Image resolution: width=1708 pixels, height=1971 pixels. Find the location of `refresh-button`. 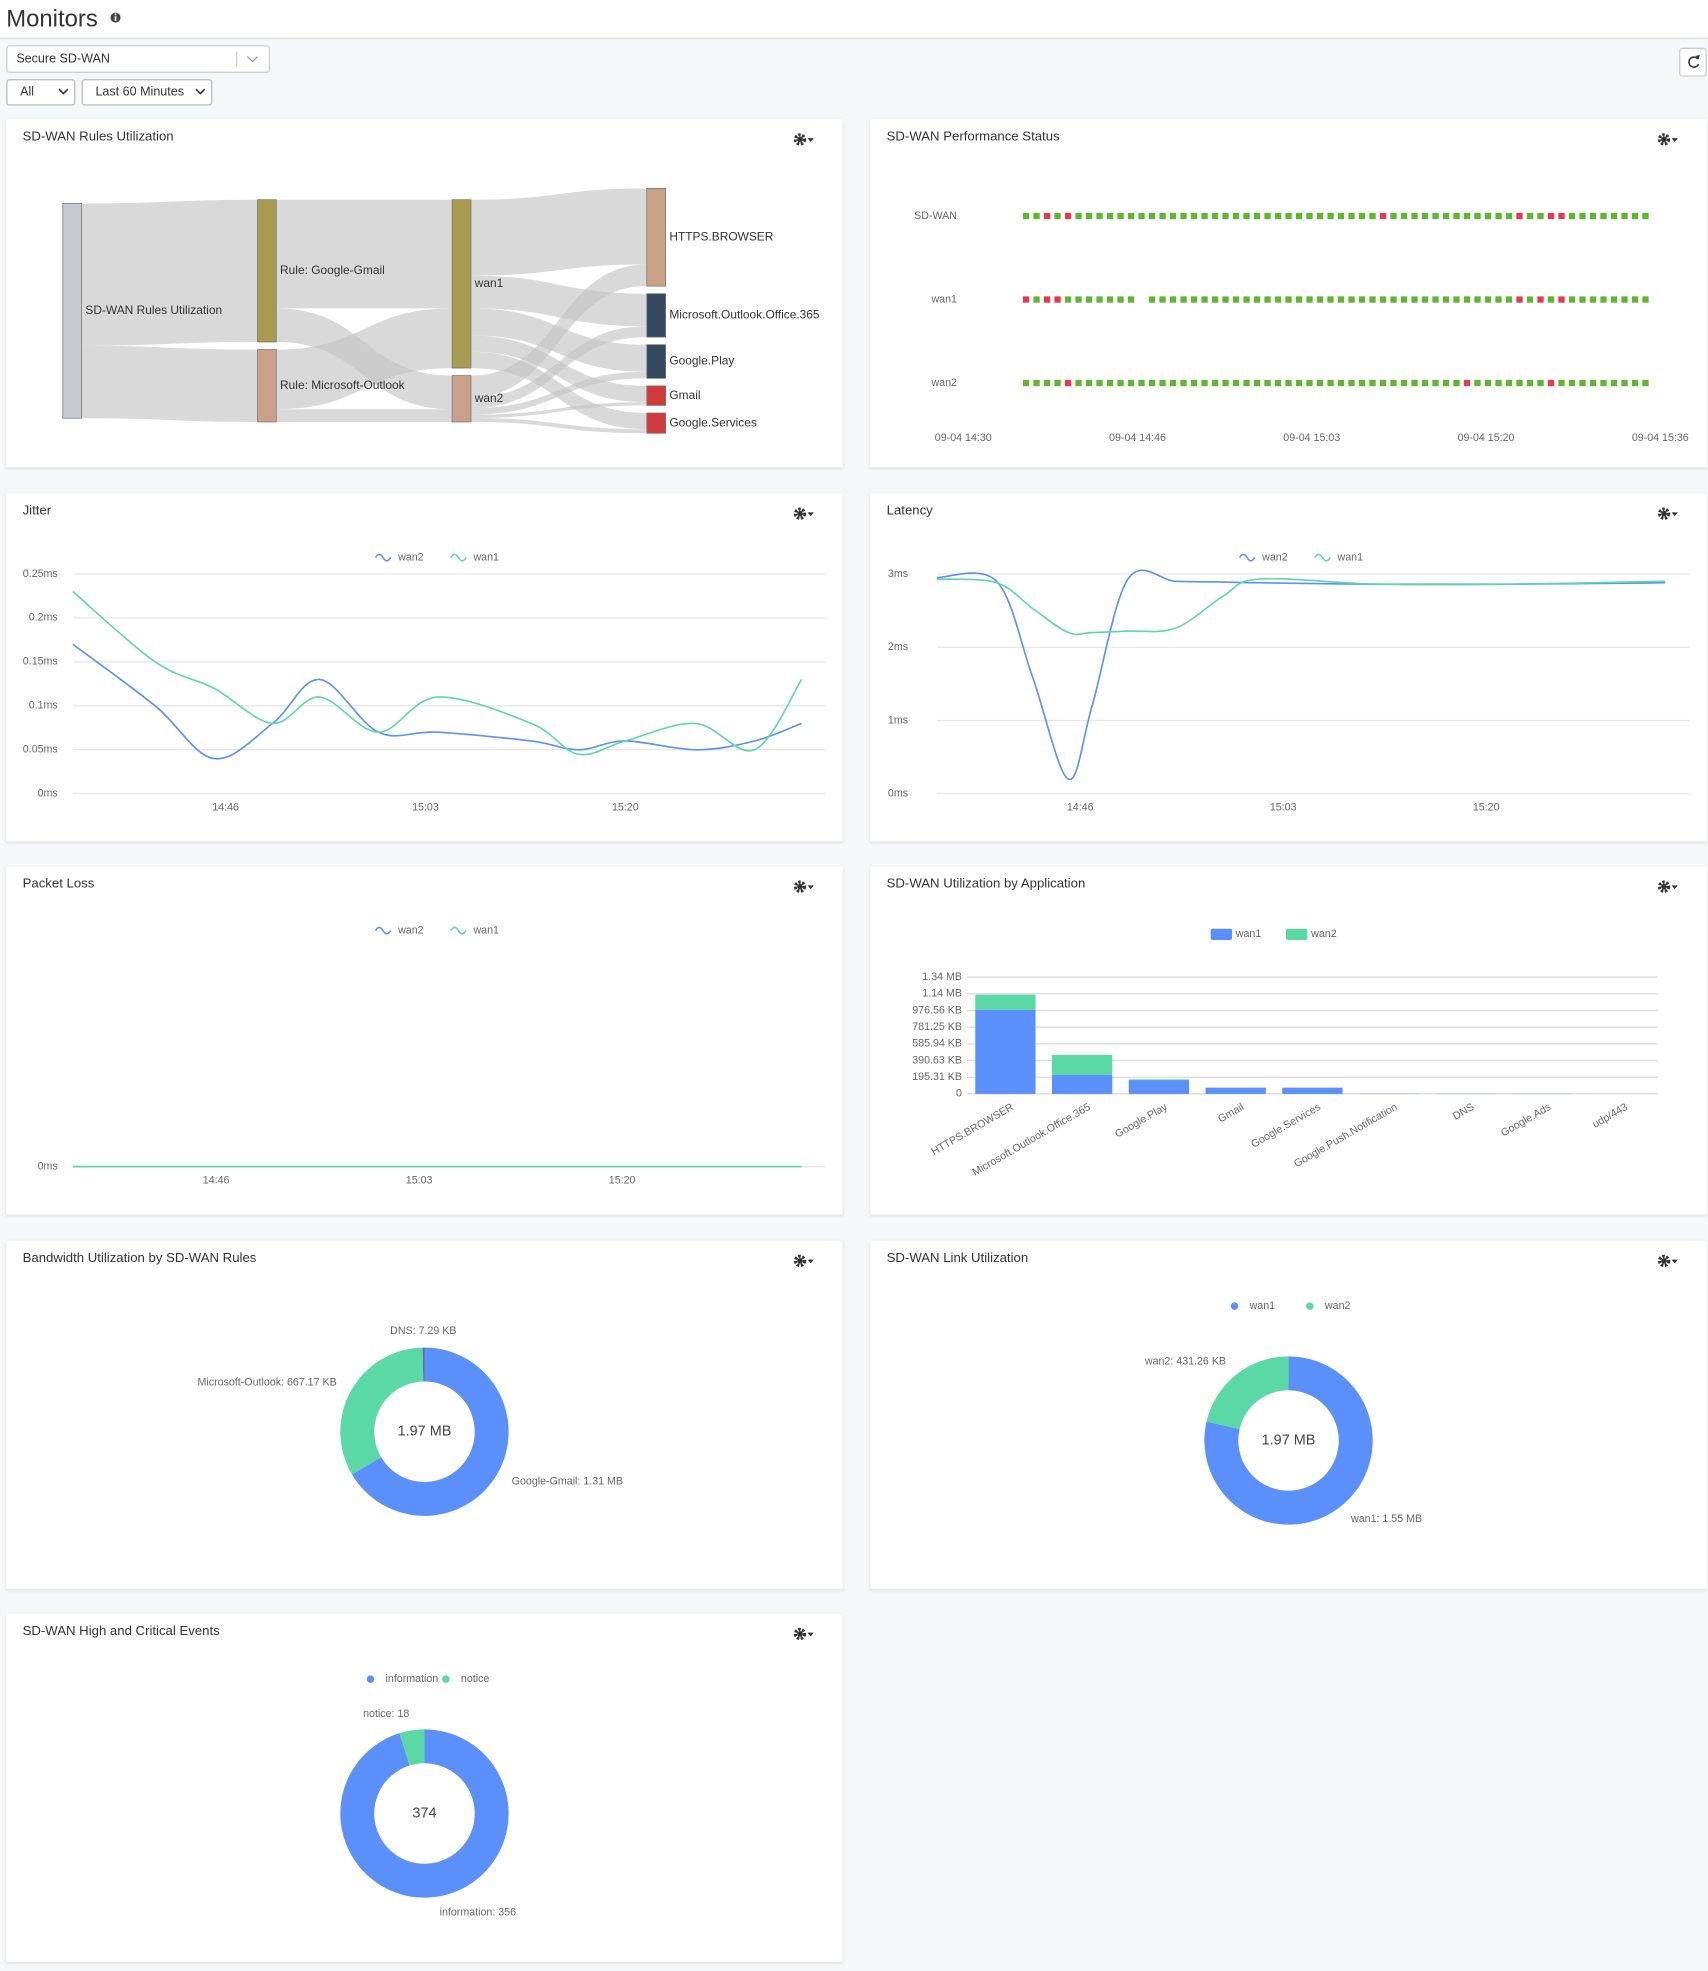

refresh-button is located at coordinates (1693, 62).